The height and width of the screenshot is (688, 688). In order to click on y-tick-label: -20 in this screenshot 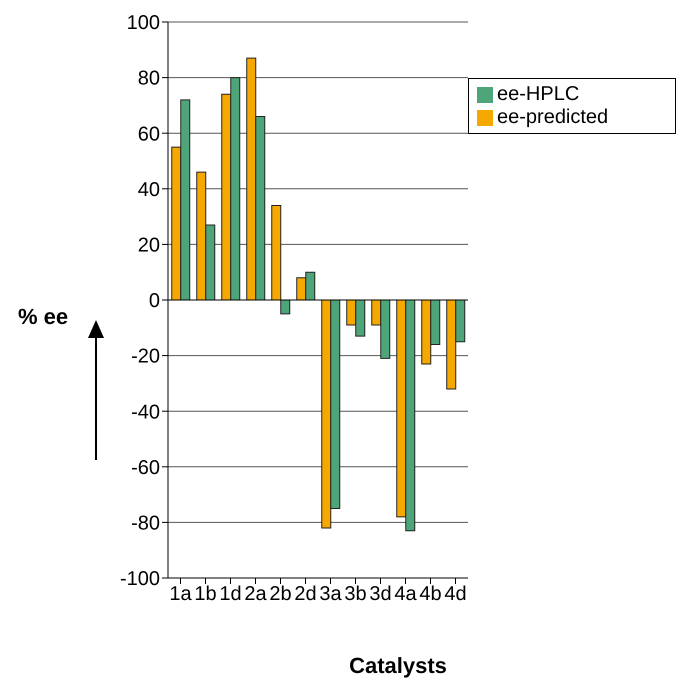, I will do `click(145, 357)`.